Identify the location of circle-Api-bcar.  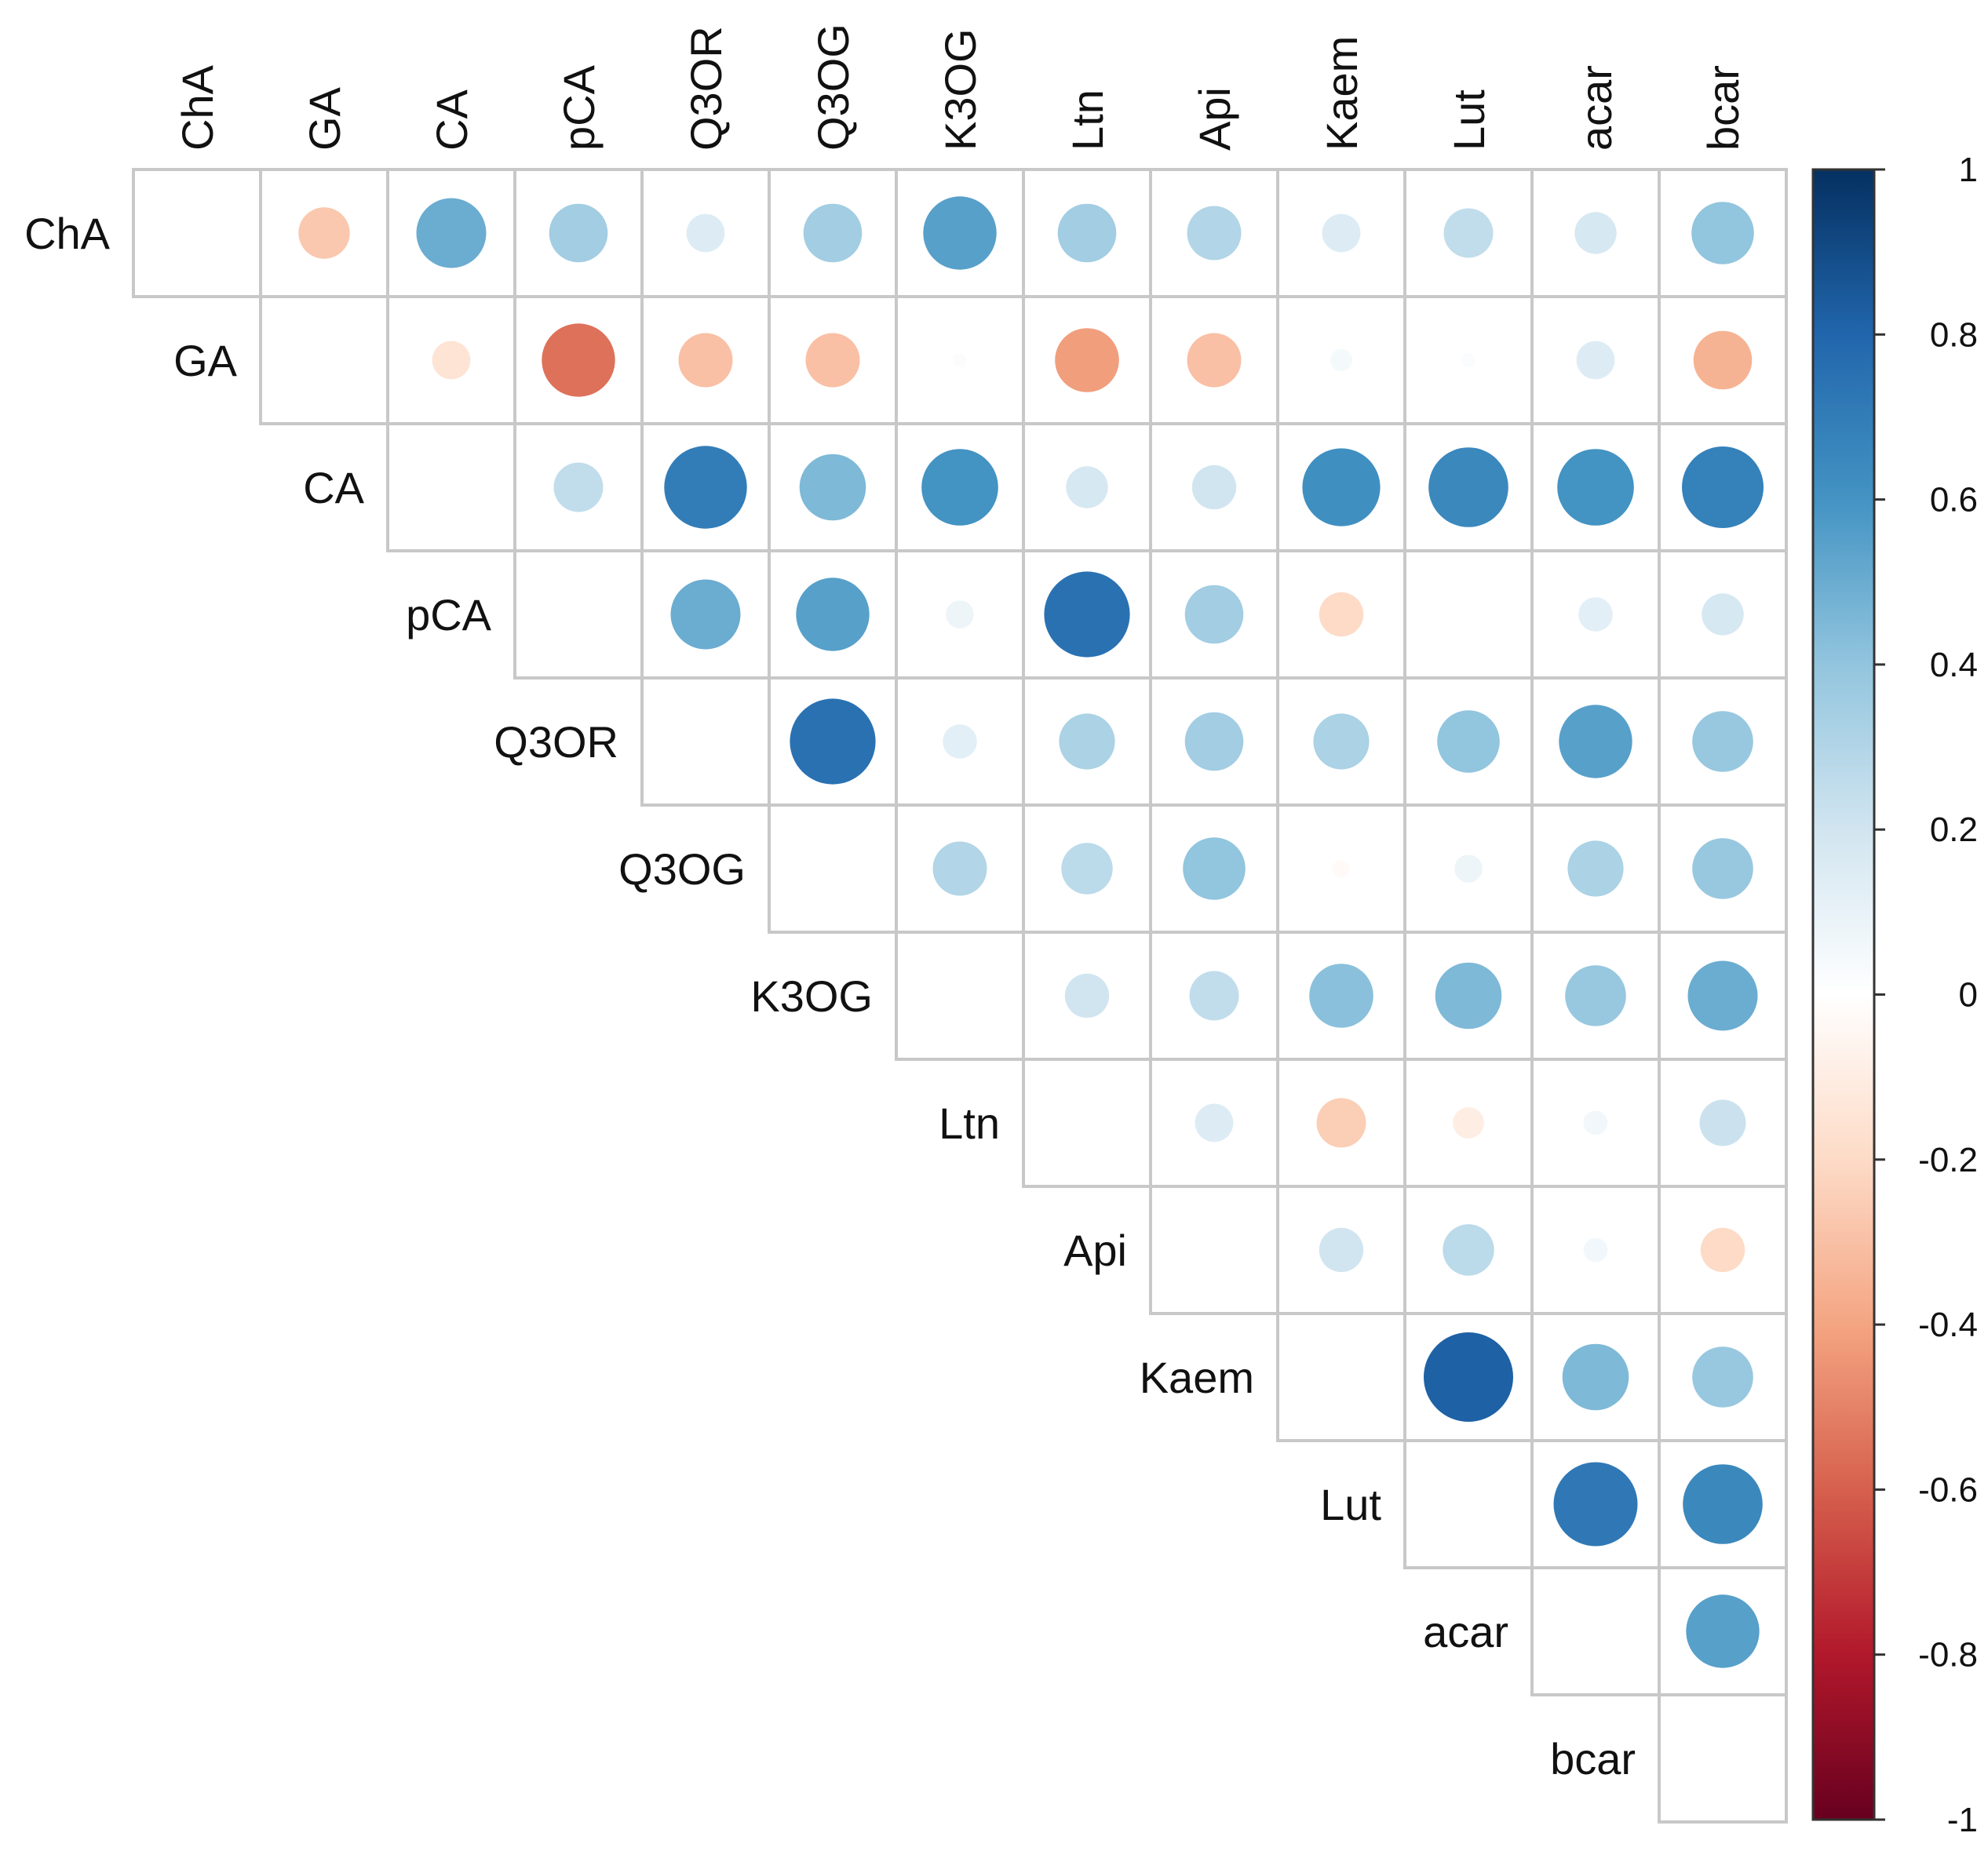
(1722, 1250).